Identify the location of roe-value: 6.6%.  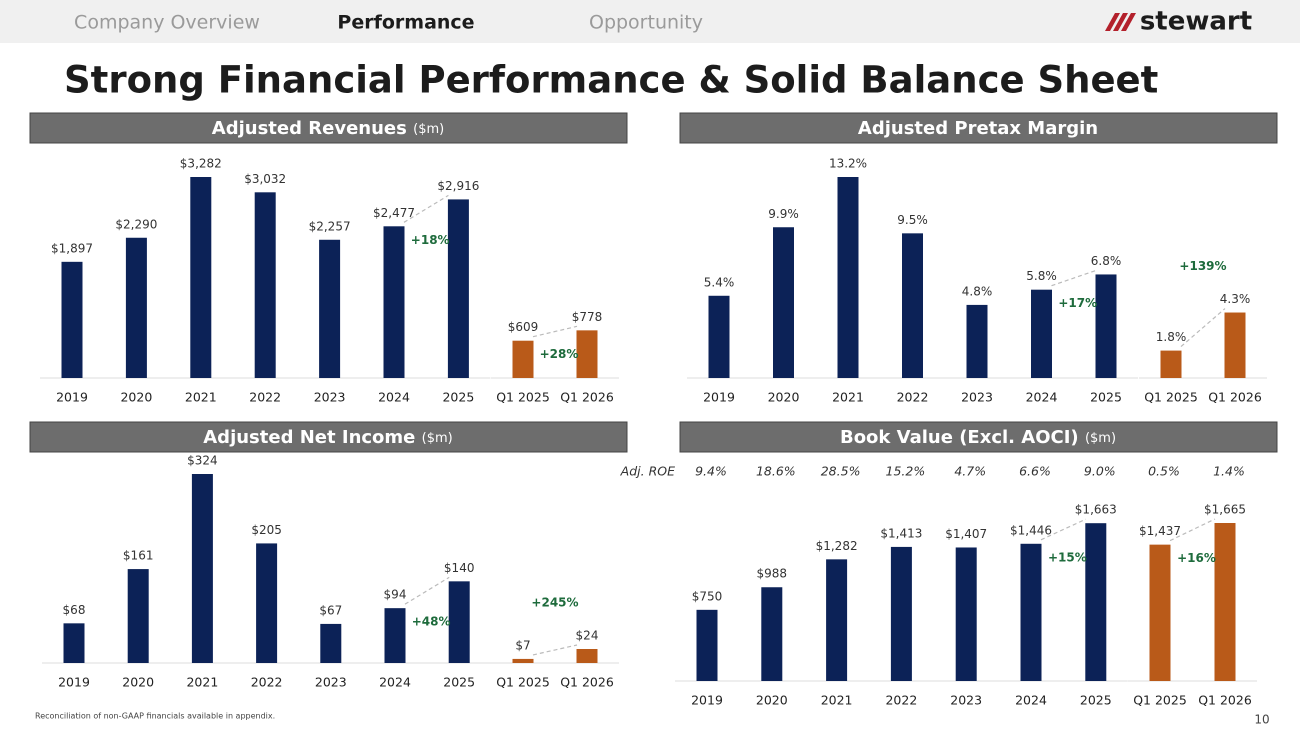
(1035, 471).